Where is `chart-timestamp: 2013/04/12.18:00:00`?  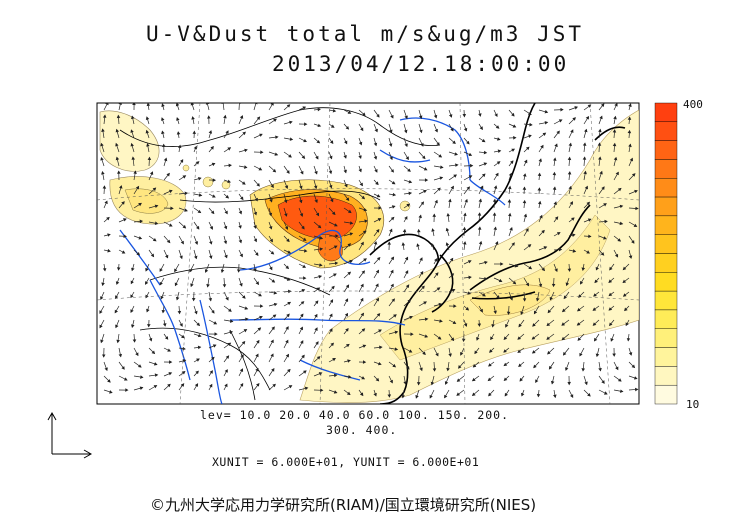 chart-timestamp: 2013/04/12.18:00:00 is located at coordinates (421, 64).